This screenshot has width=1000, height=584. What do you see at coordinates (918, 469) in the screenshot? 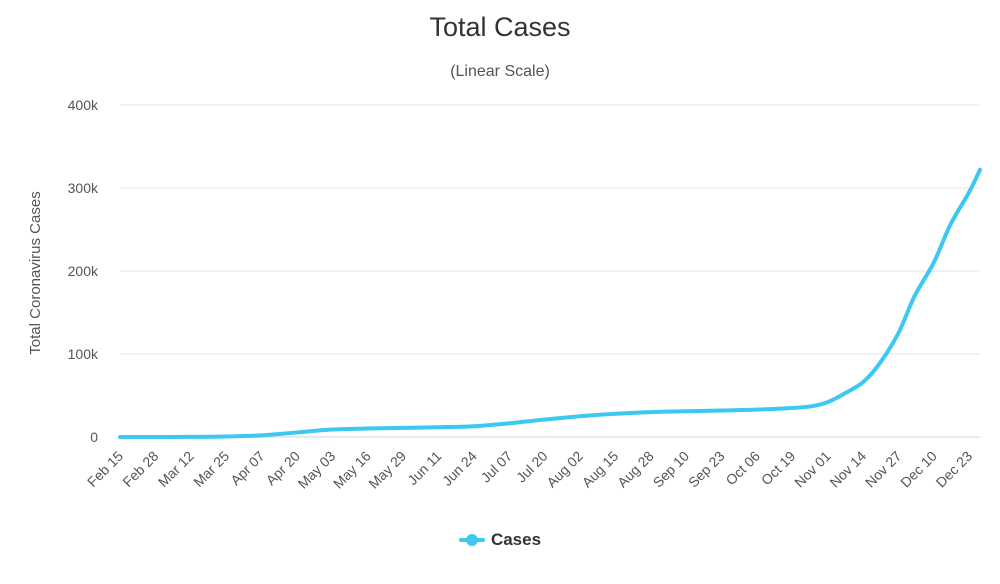
I see `x-tick-label: Dec 10` at bounding box center [918, 469].